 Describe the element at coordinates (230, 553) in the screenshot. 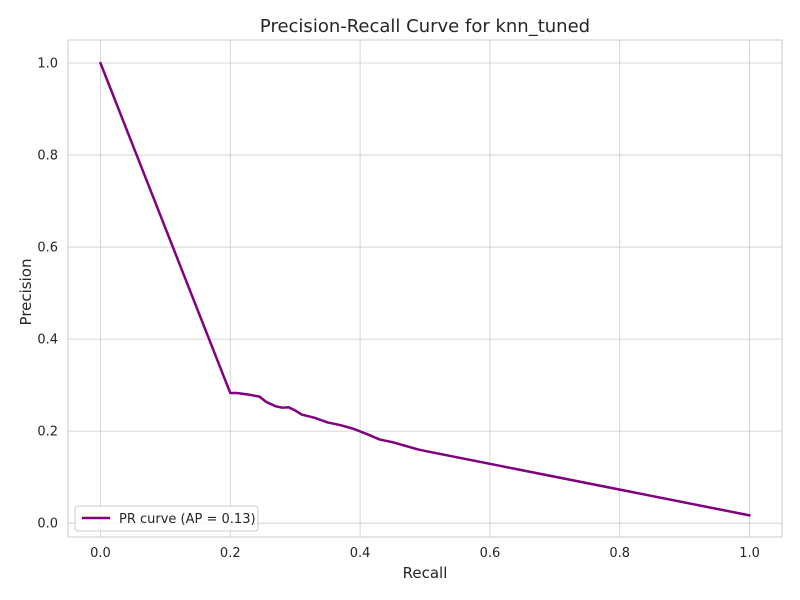

I see `x-tick-label: 0.2` at that location.